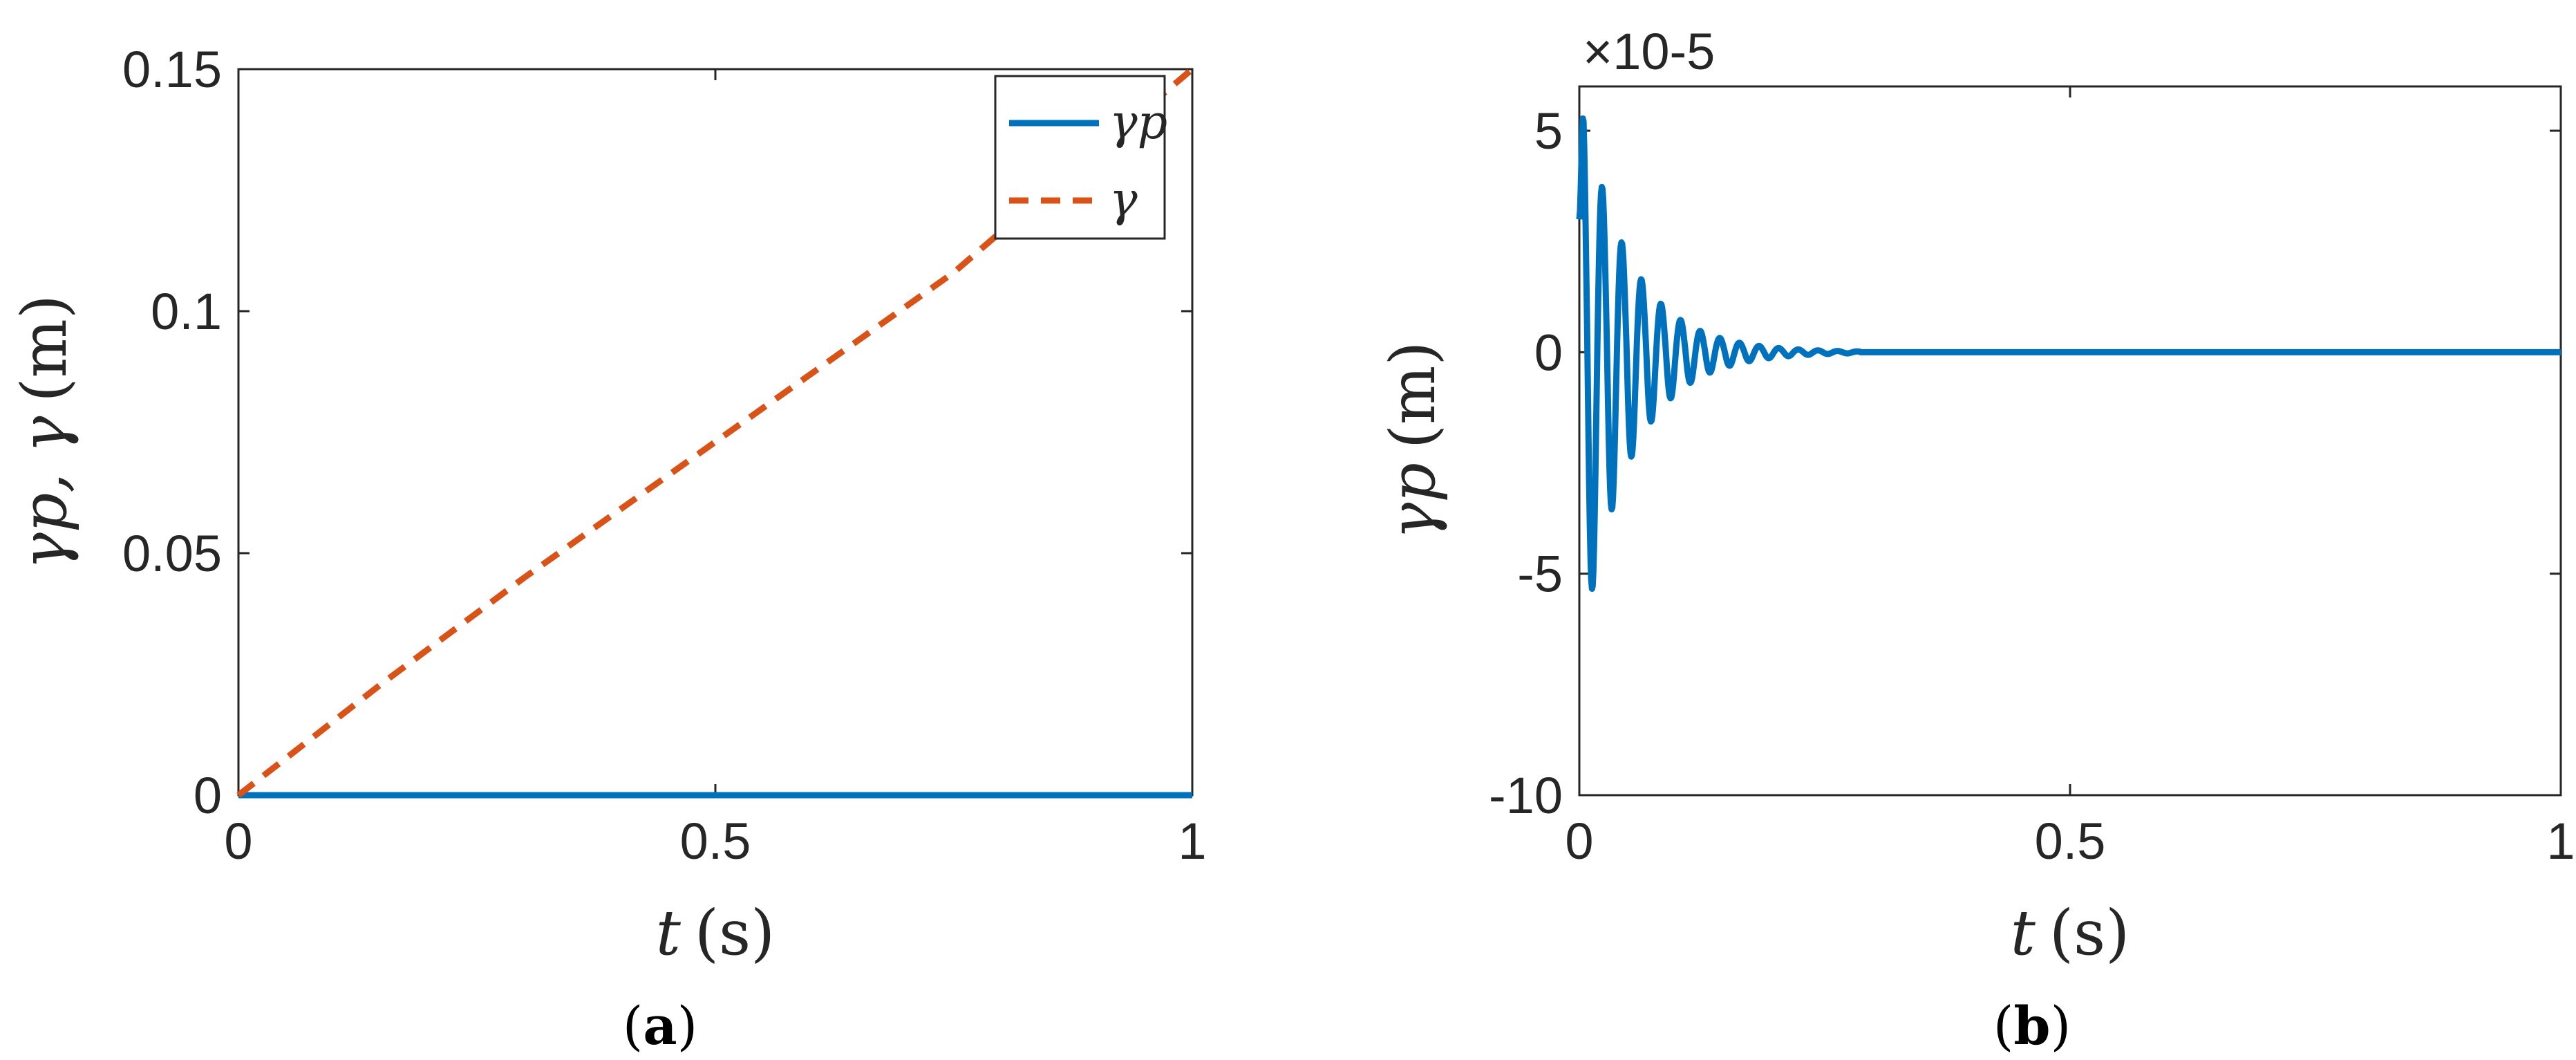 The width and height of the screenshot is (2576, 1060). I want to click on y-axis-label-b: γp (m), so click(1413, 441).